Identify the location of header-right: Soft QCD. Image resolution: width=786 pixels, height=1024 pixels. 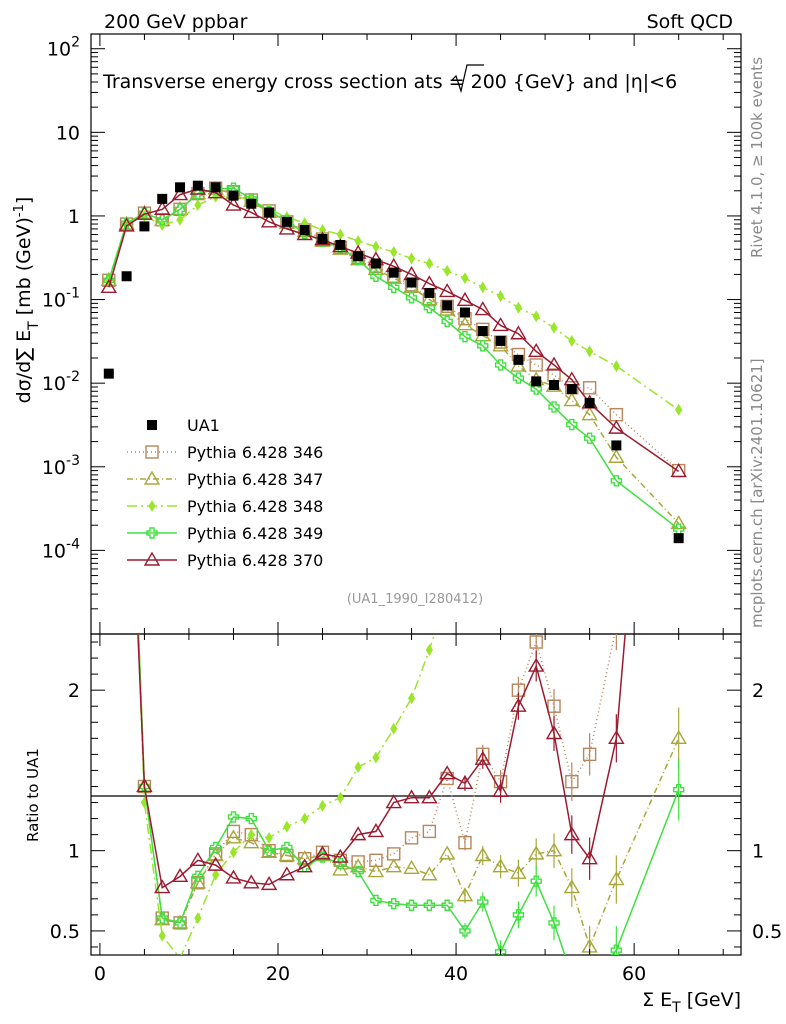
(690, 22).